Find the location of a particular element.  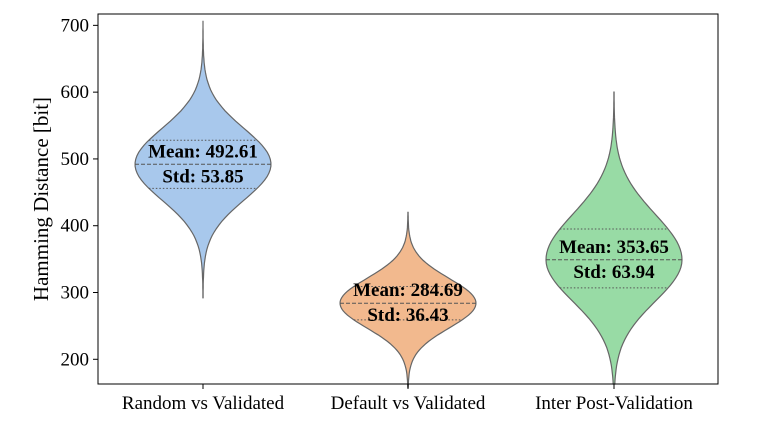

std-label-3: Std: 63.94 is located at coordinates (614, 272).